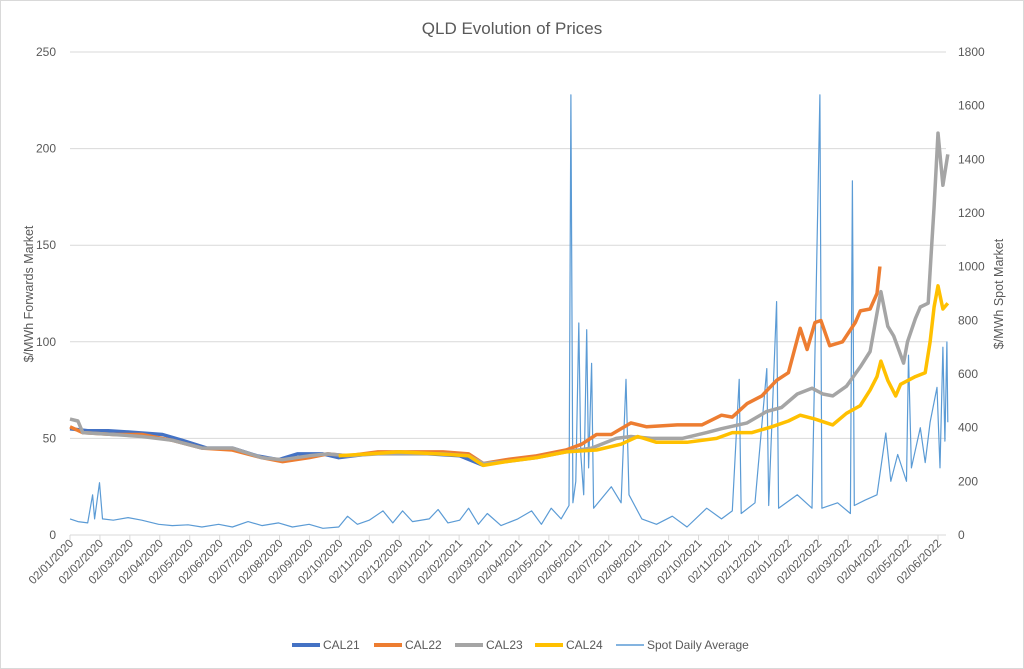 This screenshot has height=669, width=1024. I want to click on y2-tick-label: 1600, so click(971, 106).